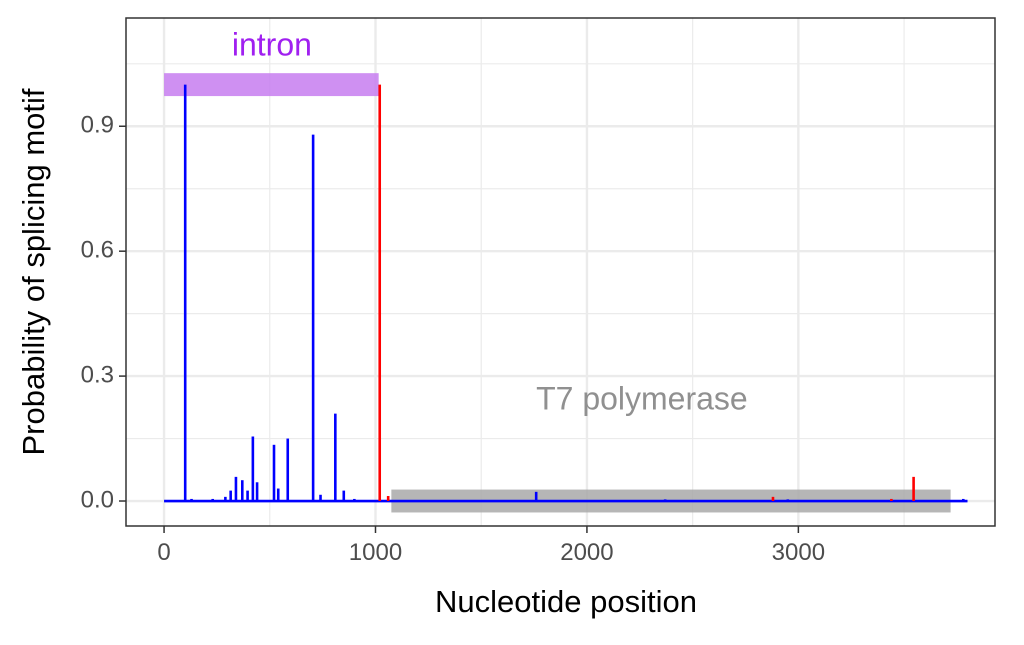 This screenshot has width=1024, height=645. I want to click on annotation-label-1: T7 polymerase, so click(642, 399).